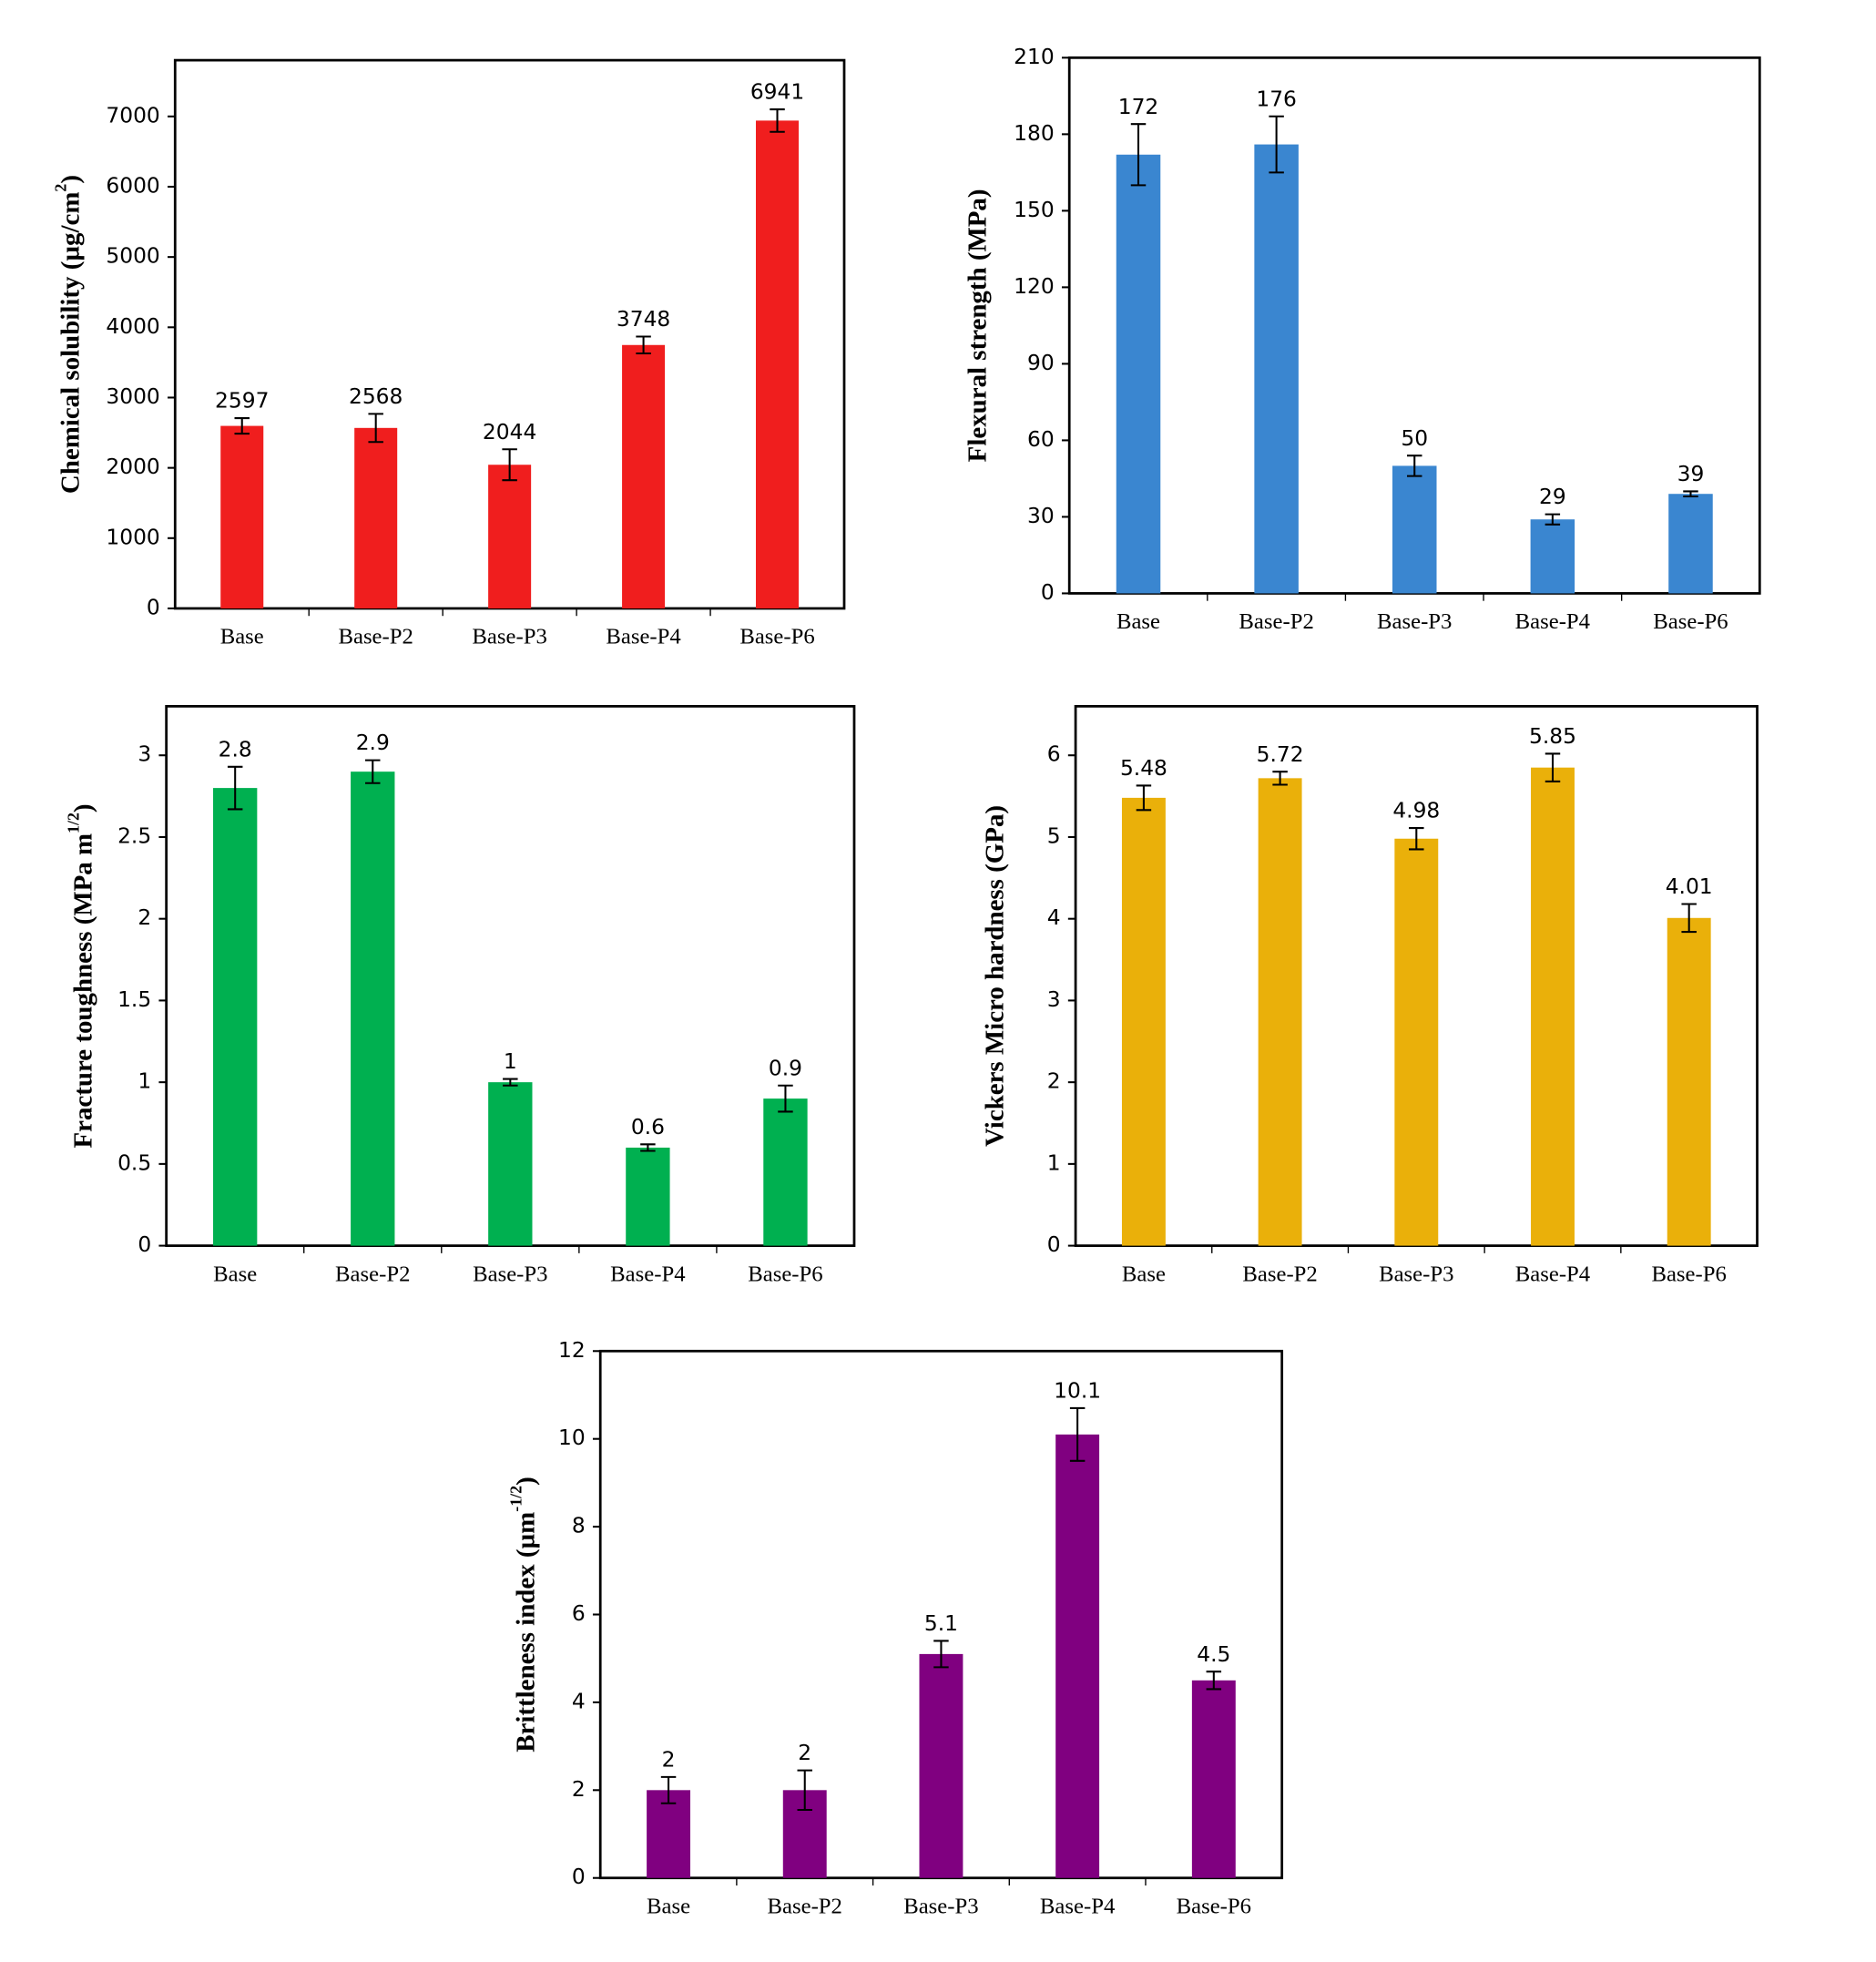 The width and height of the screenshot is (1876, 1962). What do you see at coordinates (132, 115) in the screenshot?
I see `y-tick-label: 7000` at bounding box center [132, 115].